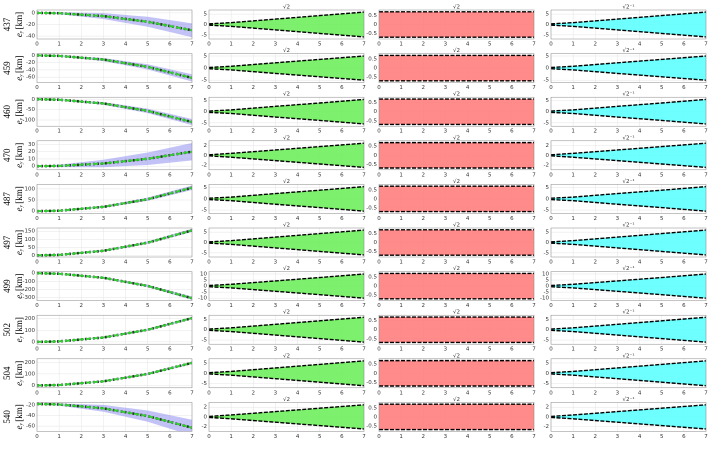 The width and height of the screenshot is (720, 450). What do you see at coordinates (114, 68) in the screenshot?
I see `plot-area` at bounding box center [114, 68].